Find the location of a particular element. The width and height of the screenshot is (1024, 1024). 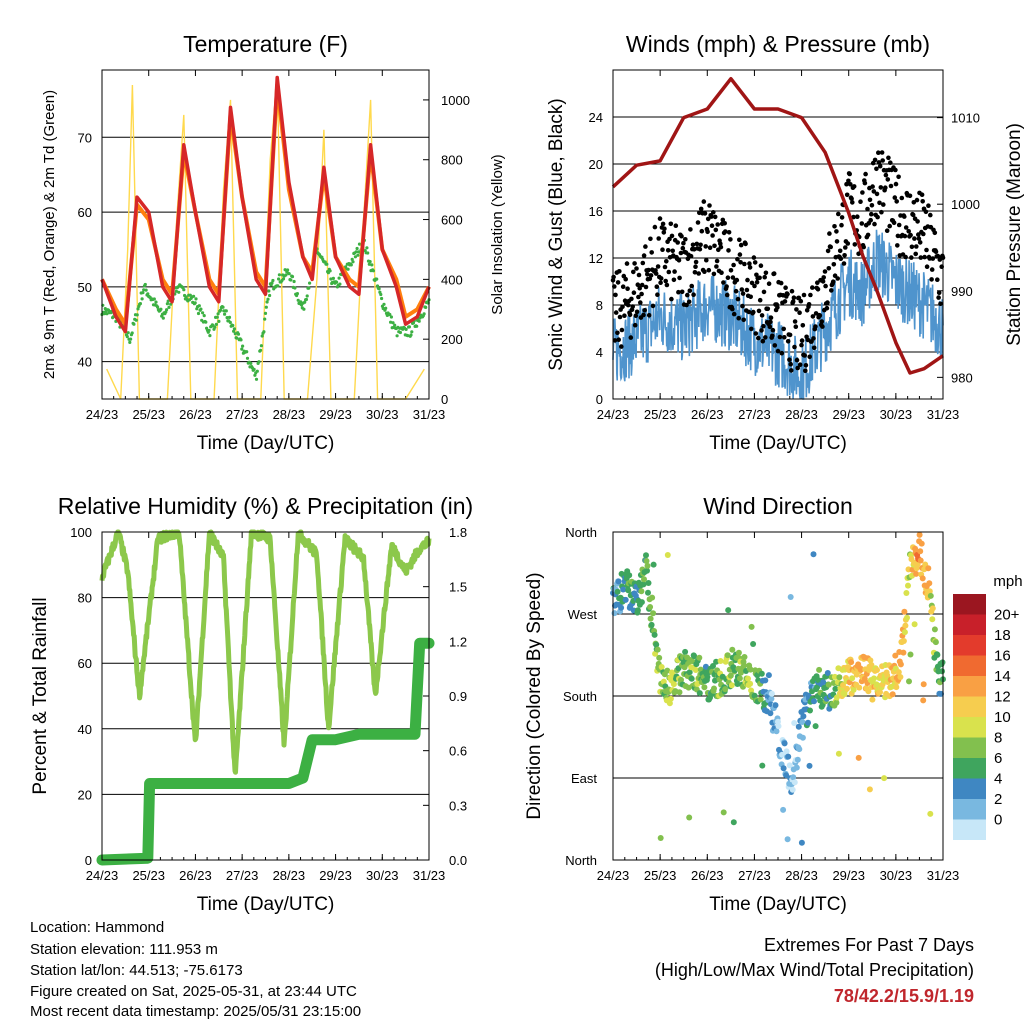

plot-frame is located at coordinates (265, 234).